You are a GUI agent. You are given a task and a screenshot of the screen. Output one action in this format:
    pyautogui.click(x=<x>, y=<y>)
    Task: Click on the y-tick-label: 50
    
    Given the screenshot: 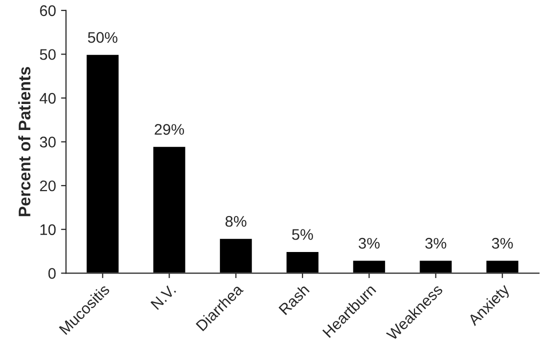 What is the action you would take?
    pyautogui.click(x=48, y=54)
    